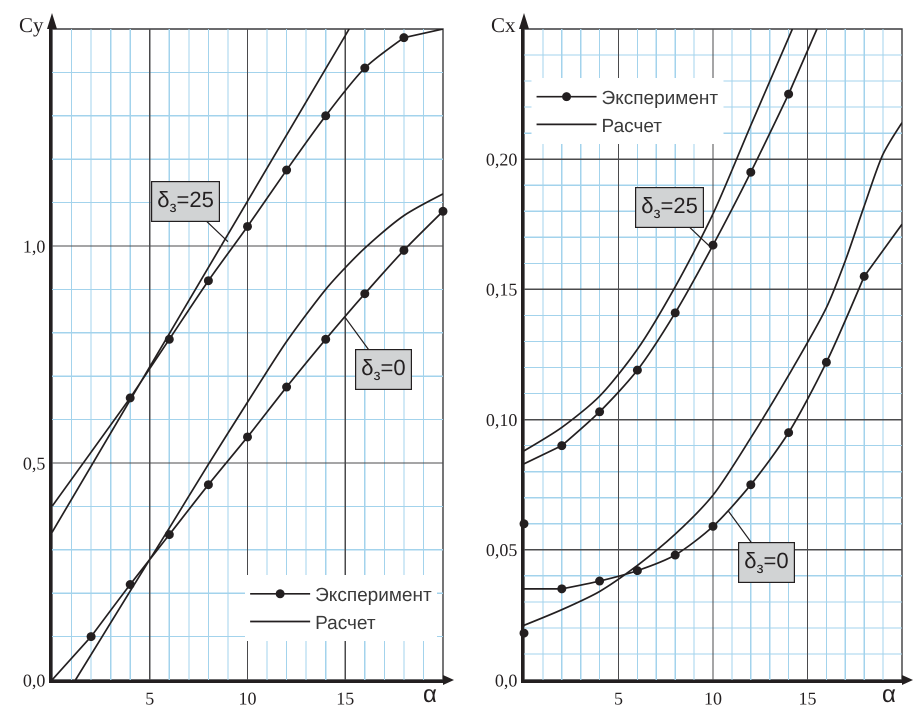 Image resolution: width=918 pixels, height=707 pixels. What do you see at coordinates (31, 25) in the screenshot?
I see `y-axis-title: Cy` at bounding box center [31, 25].